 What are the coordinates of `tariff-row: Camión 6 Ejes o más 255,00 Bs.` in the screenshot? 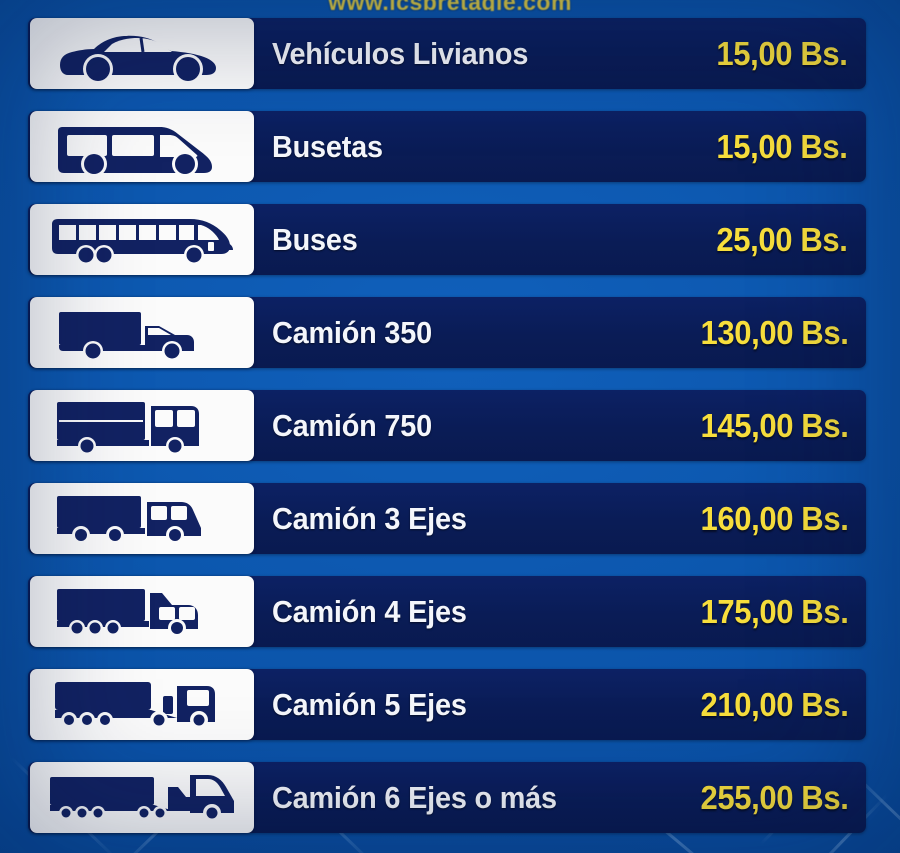 It's located at (447, 797).